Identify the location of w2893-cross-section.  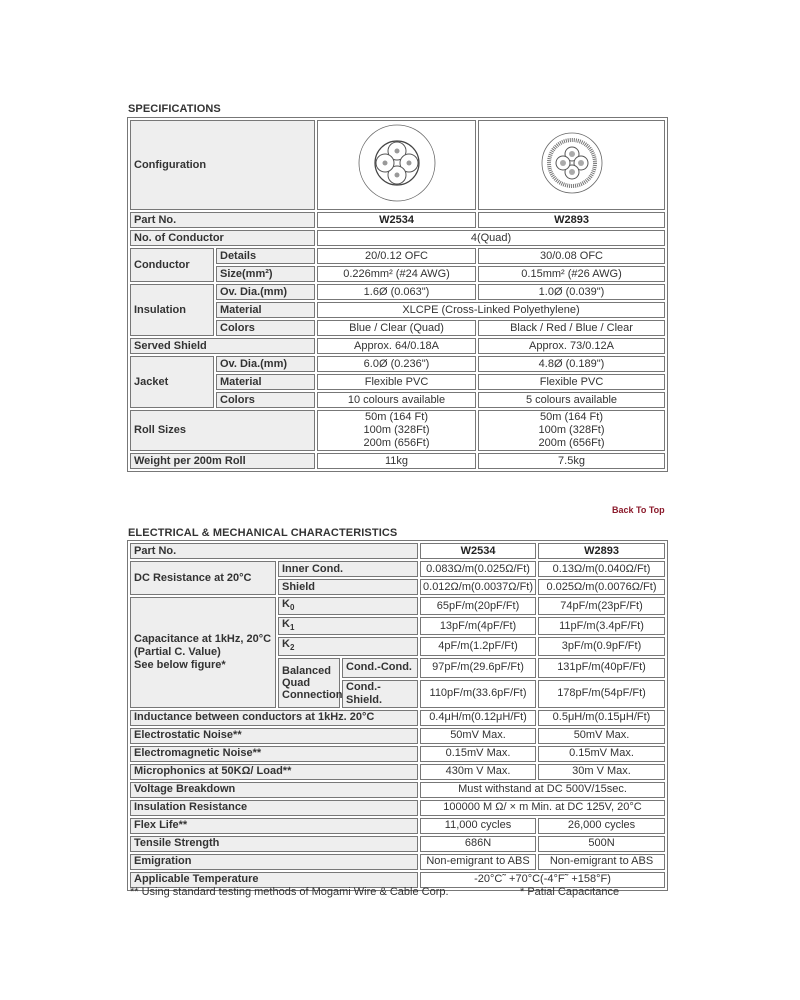
(571, 165).